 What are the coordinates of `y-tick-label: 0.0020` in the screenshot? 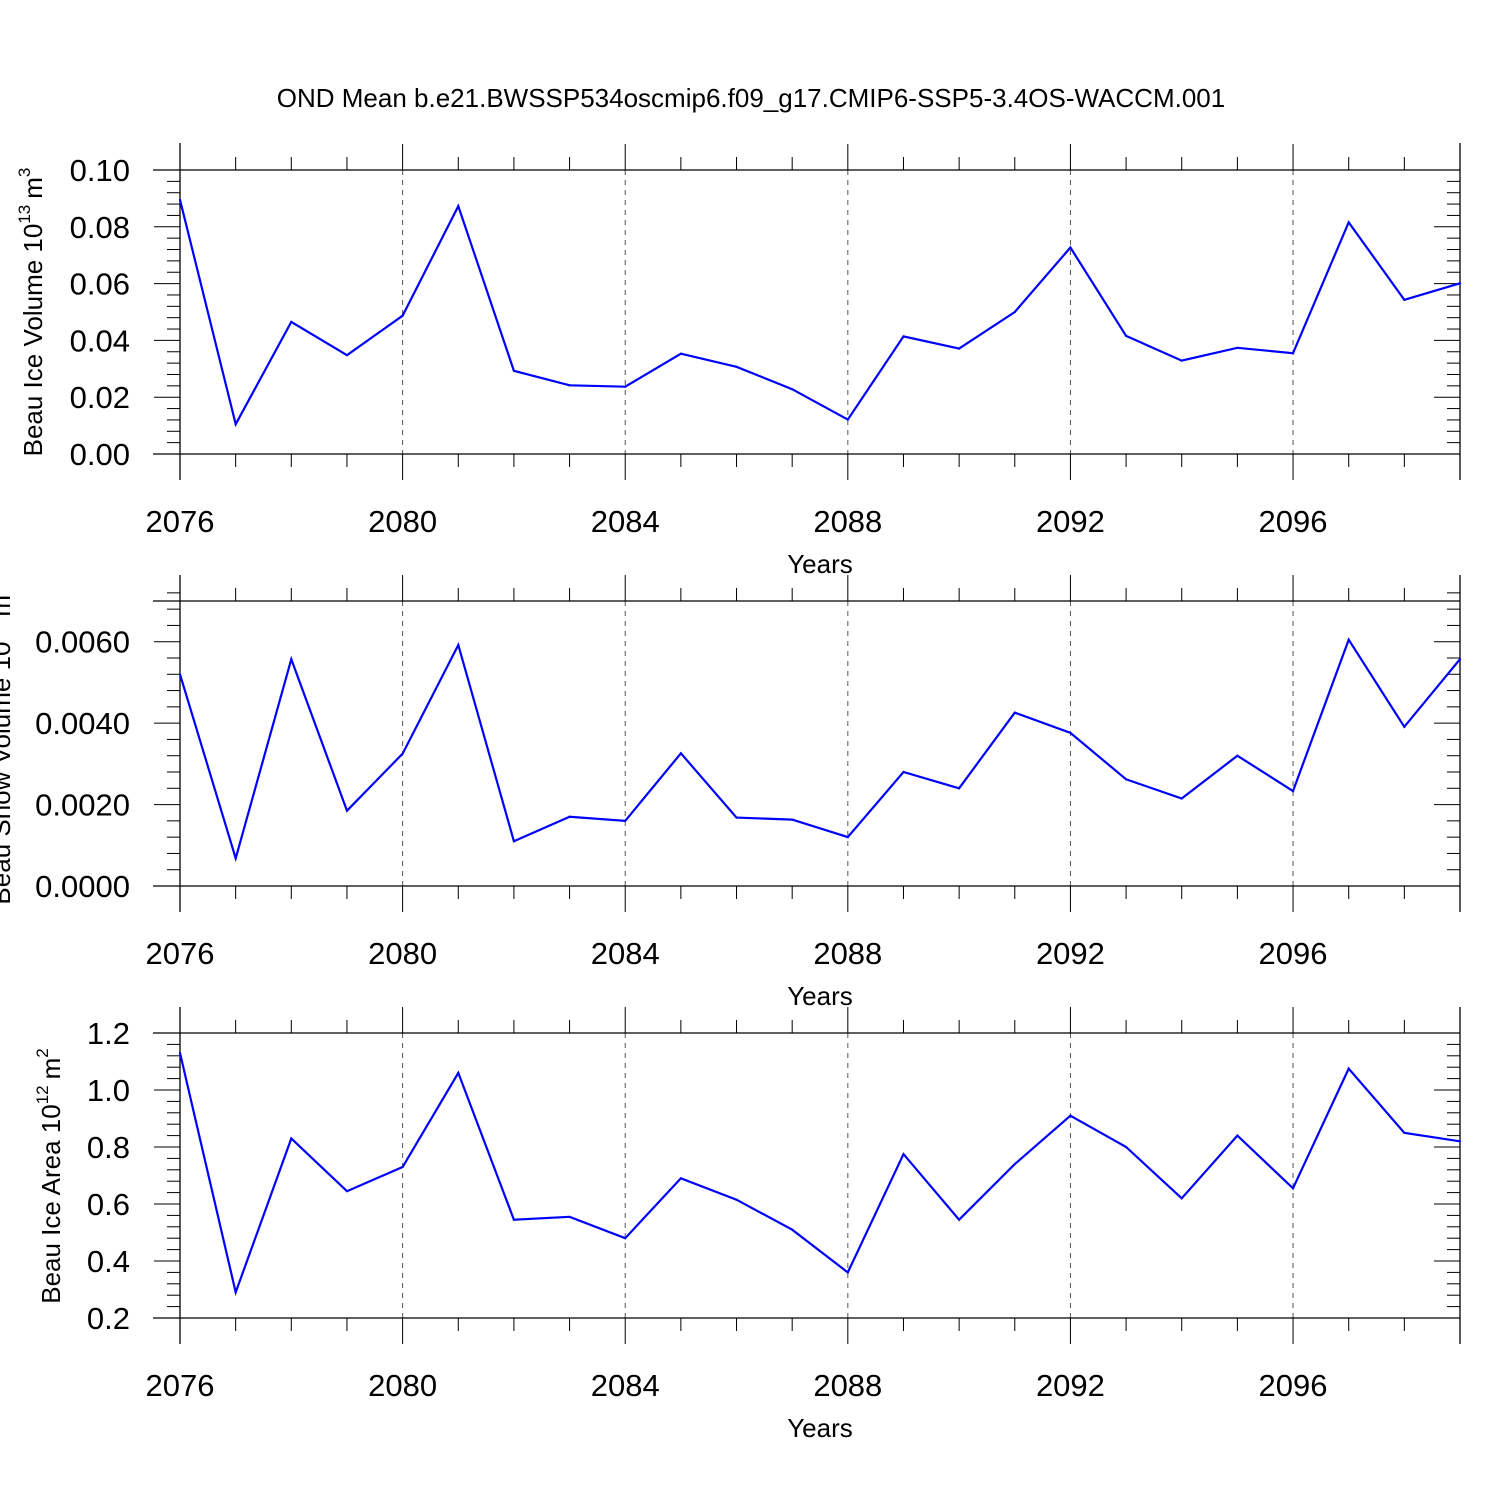 It's located at (82, 805).